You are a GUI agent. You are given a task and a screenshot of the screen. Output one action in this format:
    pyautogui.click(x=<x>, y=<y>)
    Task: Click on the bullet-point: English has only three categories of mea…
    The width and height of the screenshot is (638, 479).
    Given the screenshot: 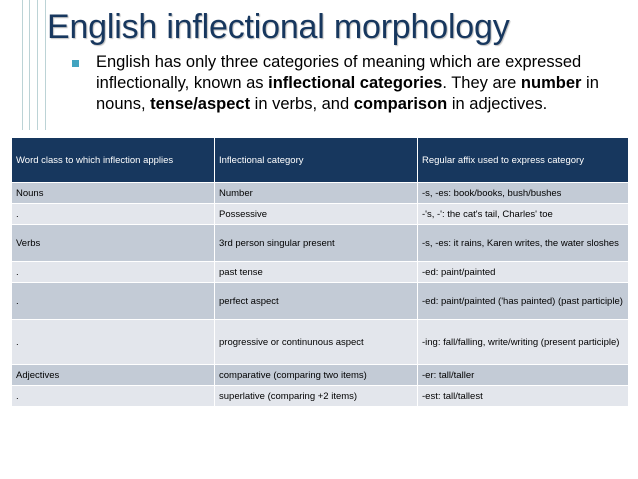 What is the action you would take?
    pyautogui.click(x=347, y=83)
    